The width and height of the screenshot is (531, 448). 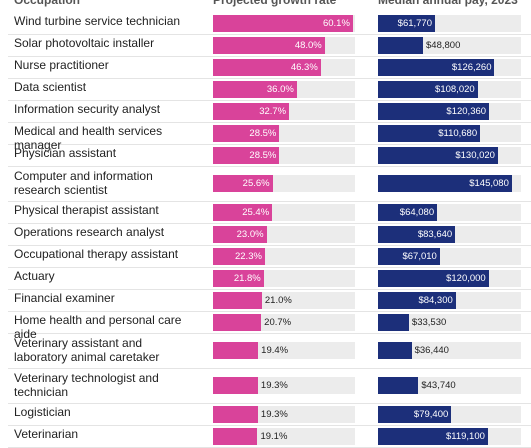 I want to click on bar-track: 23.0%, so click(x=284, y=234).